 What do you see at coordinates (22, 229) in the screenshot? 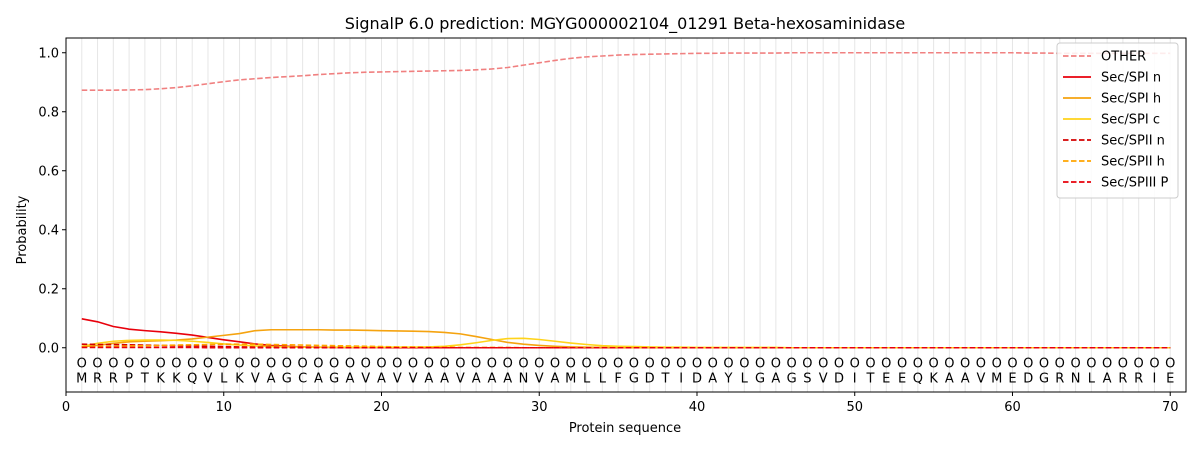
I see `y-axis-label: Probability` at bounding box center [22, 229].